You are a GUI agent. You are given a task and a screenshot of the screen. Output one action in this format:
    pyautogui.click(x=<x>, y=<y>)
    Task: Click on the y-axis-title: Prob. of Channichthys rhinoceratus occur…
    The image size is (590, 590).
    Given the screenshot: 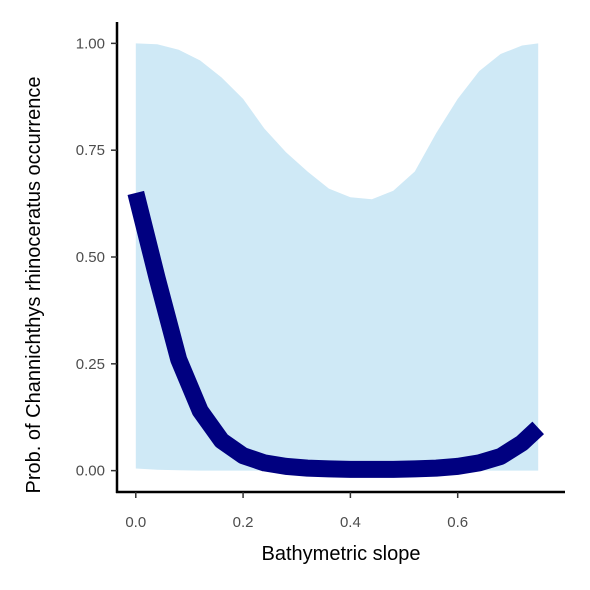 What is the action you would take?
    pyautogui.click(x=34, y=285)
    